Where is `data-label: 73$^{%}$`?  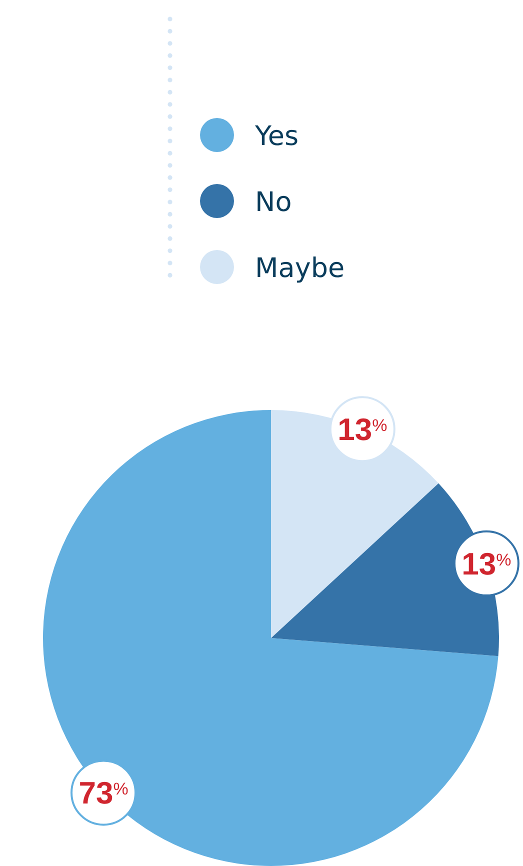 data-label: 73$^{%}$ is located at coordinates (103, 793).